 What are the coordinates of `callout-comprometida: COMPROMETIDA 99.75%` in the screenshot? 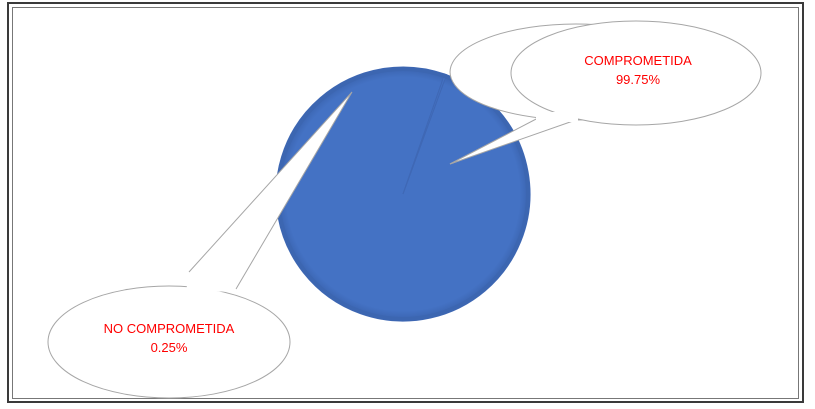 It's located at (605, 92).